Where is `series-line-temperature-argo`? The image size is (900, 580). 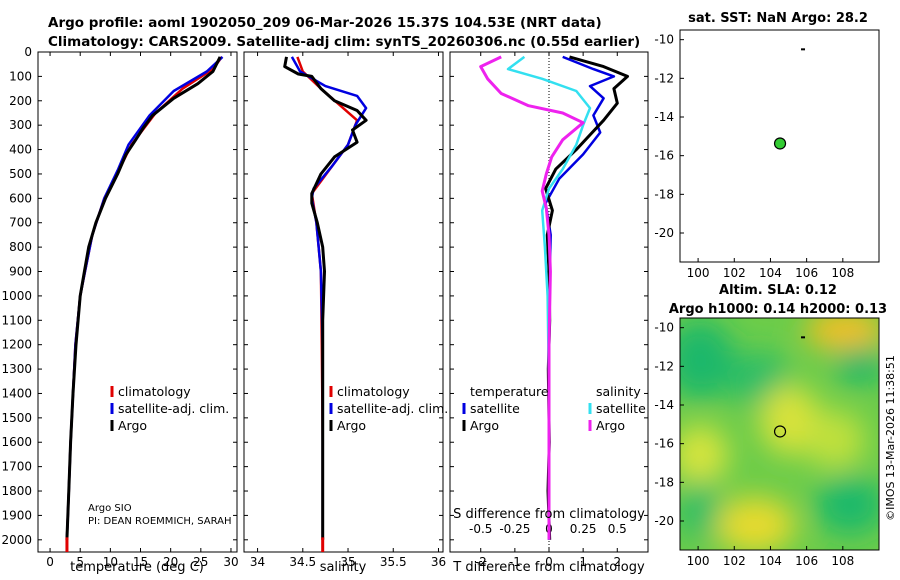
series-line-temperature-argo is located at coordinates (586, 297).